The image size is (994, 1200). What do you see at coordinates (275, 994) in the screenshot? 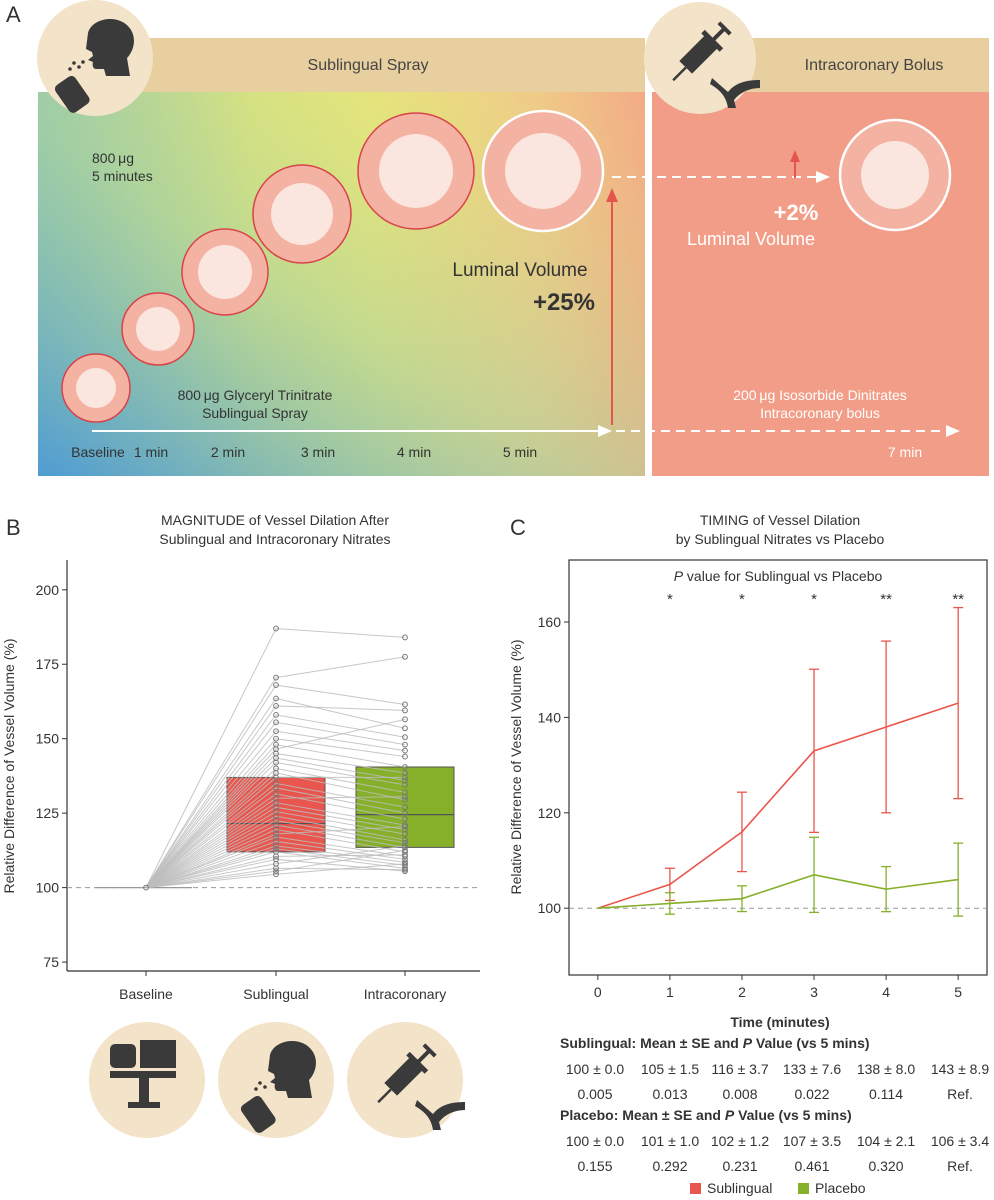
I see `x-tick-label: Sublingual` at bounding box center [275, 994].